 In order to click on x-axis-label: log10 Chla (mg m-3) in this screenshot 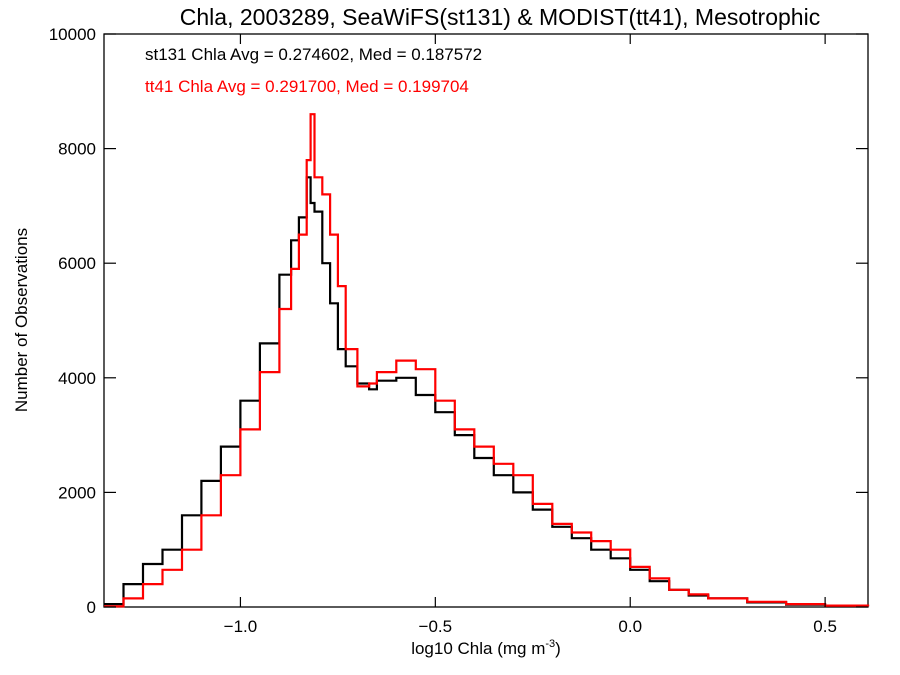, I will do `click(486, 648)`.